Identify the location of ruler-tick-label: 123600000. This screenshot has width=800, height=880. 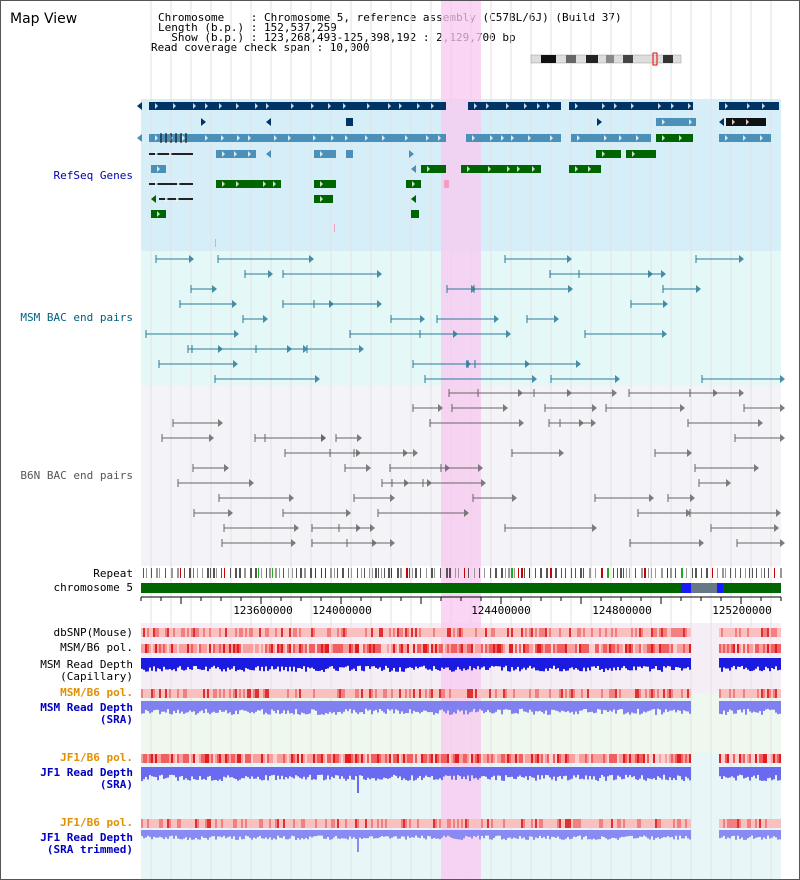
(263, 610).